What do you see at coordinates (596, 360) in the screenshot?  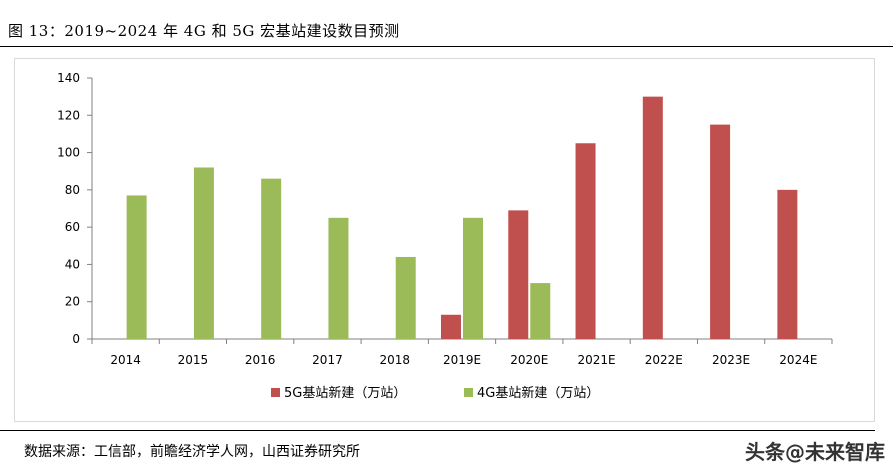 I see `x-tick-label: 2021E` at bounding box center [596, 360].